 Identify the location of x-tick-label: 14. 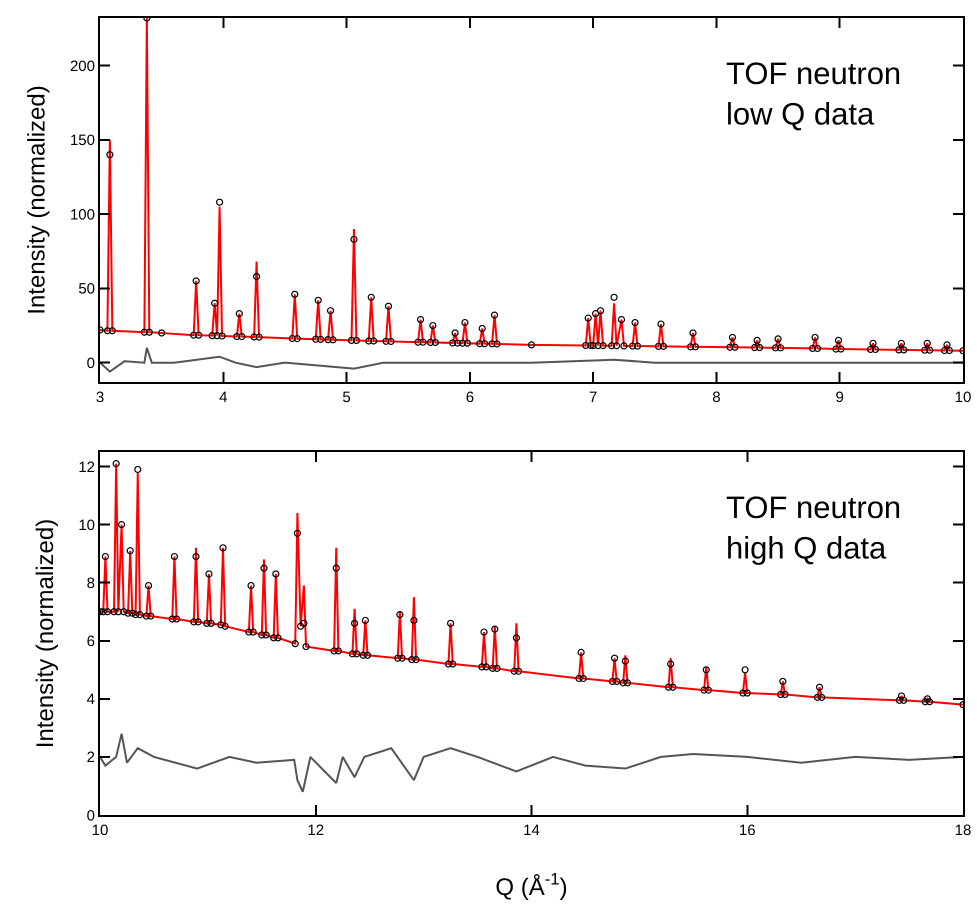
(531, 830).